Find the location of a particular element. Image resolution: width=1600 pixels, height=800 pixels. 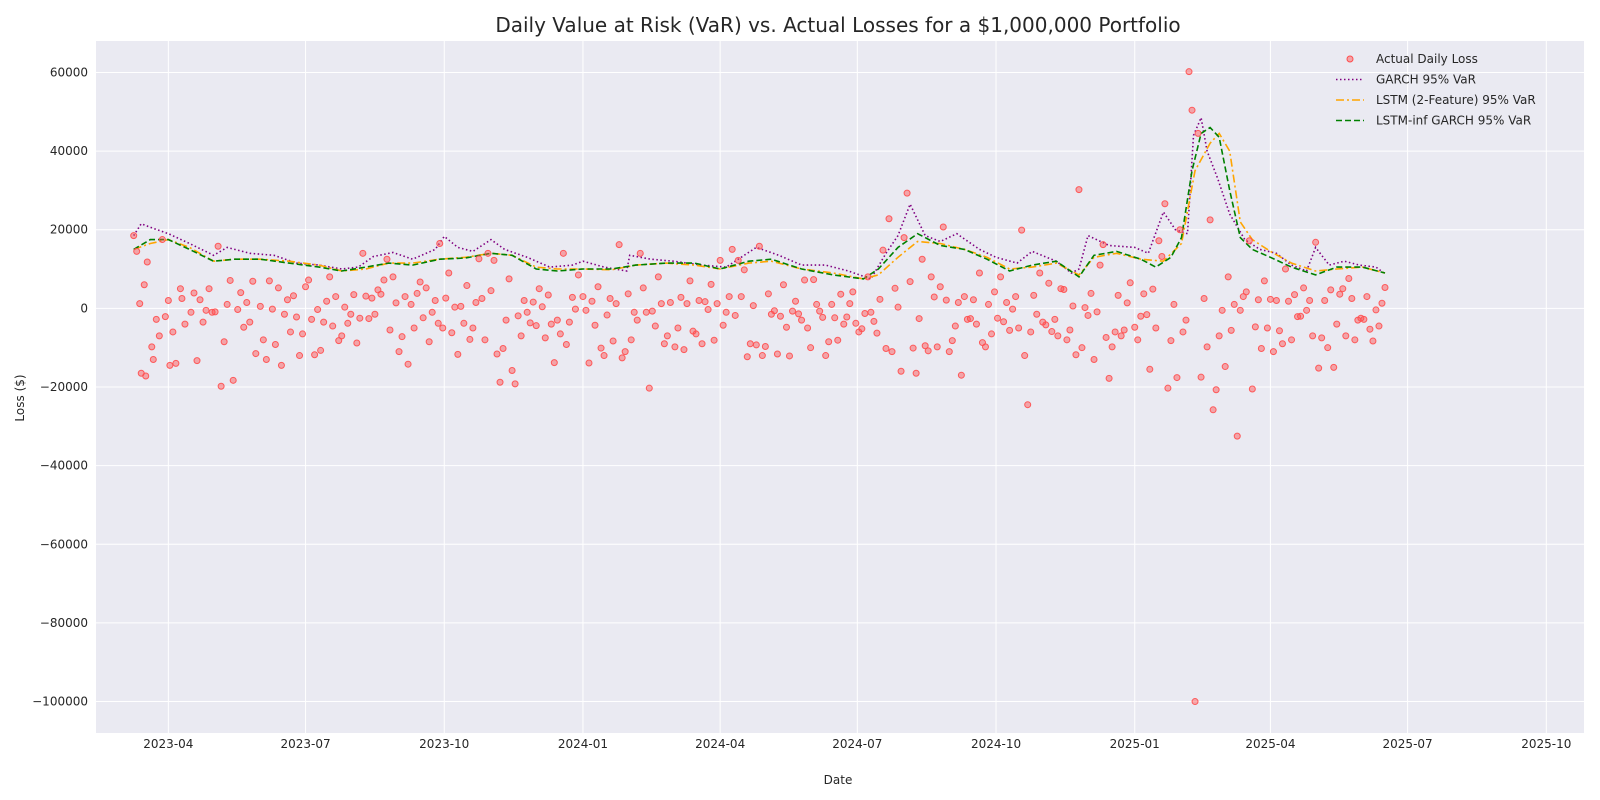

x-tick-label: 2024-10 is located at coordinates (996, 744).